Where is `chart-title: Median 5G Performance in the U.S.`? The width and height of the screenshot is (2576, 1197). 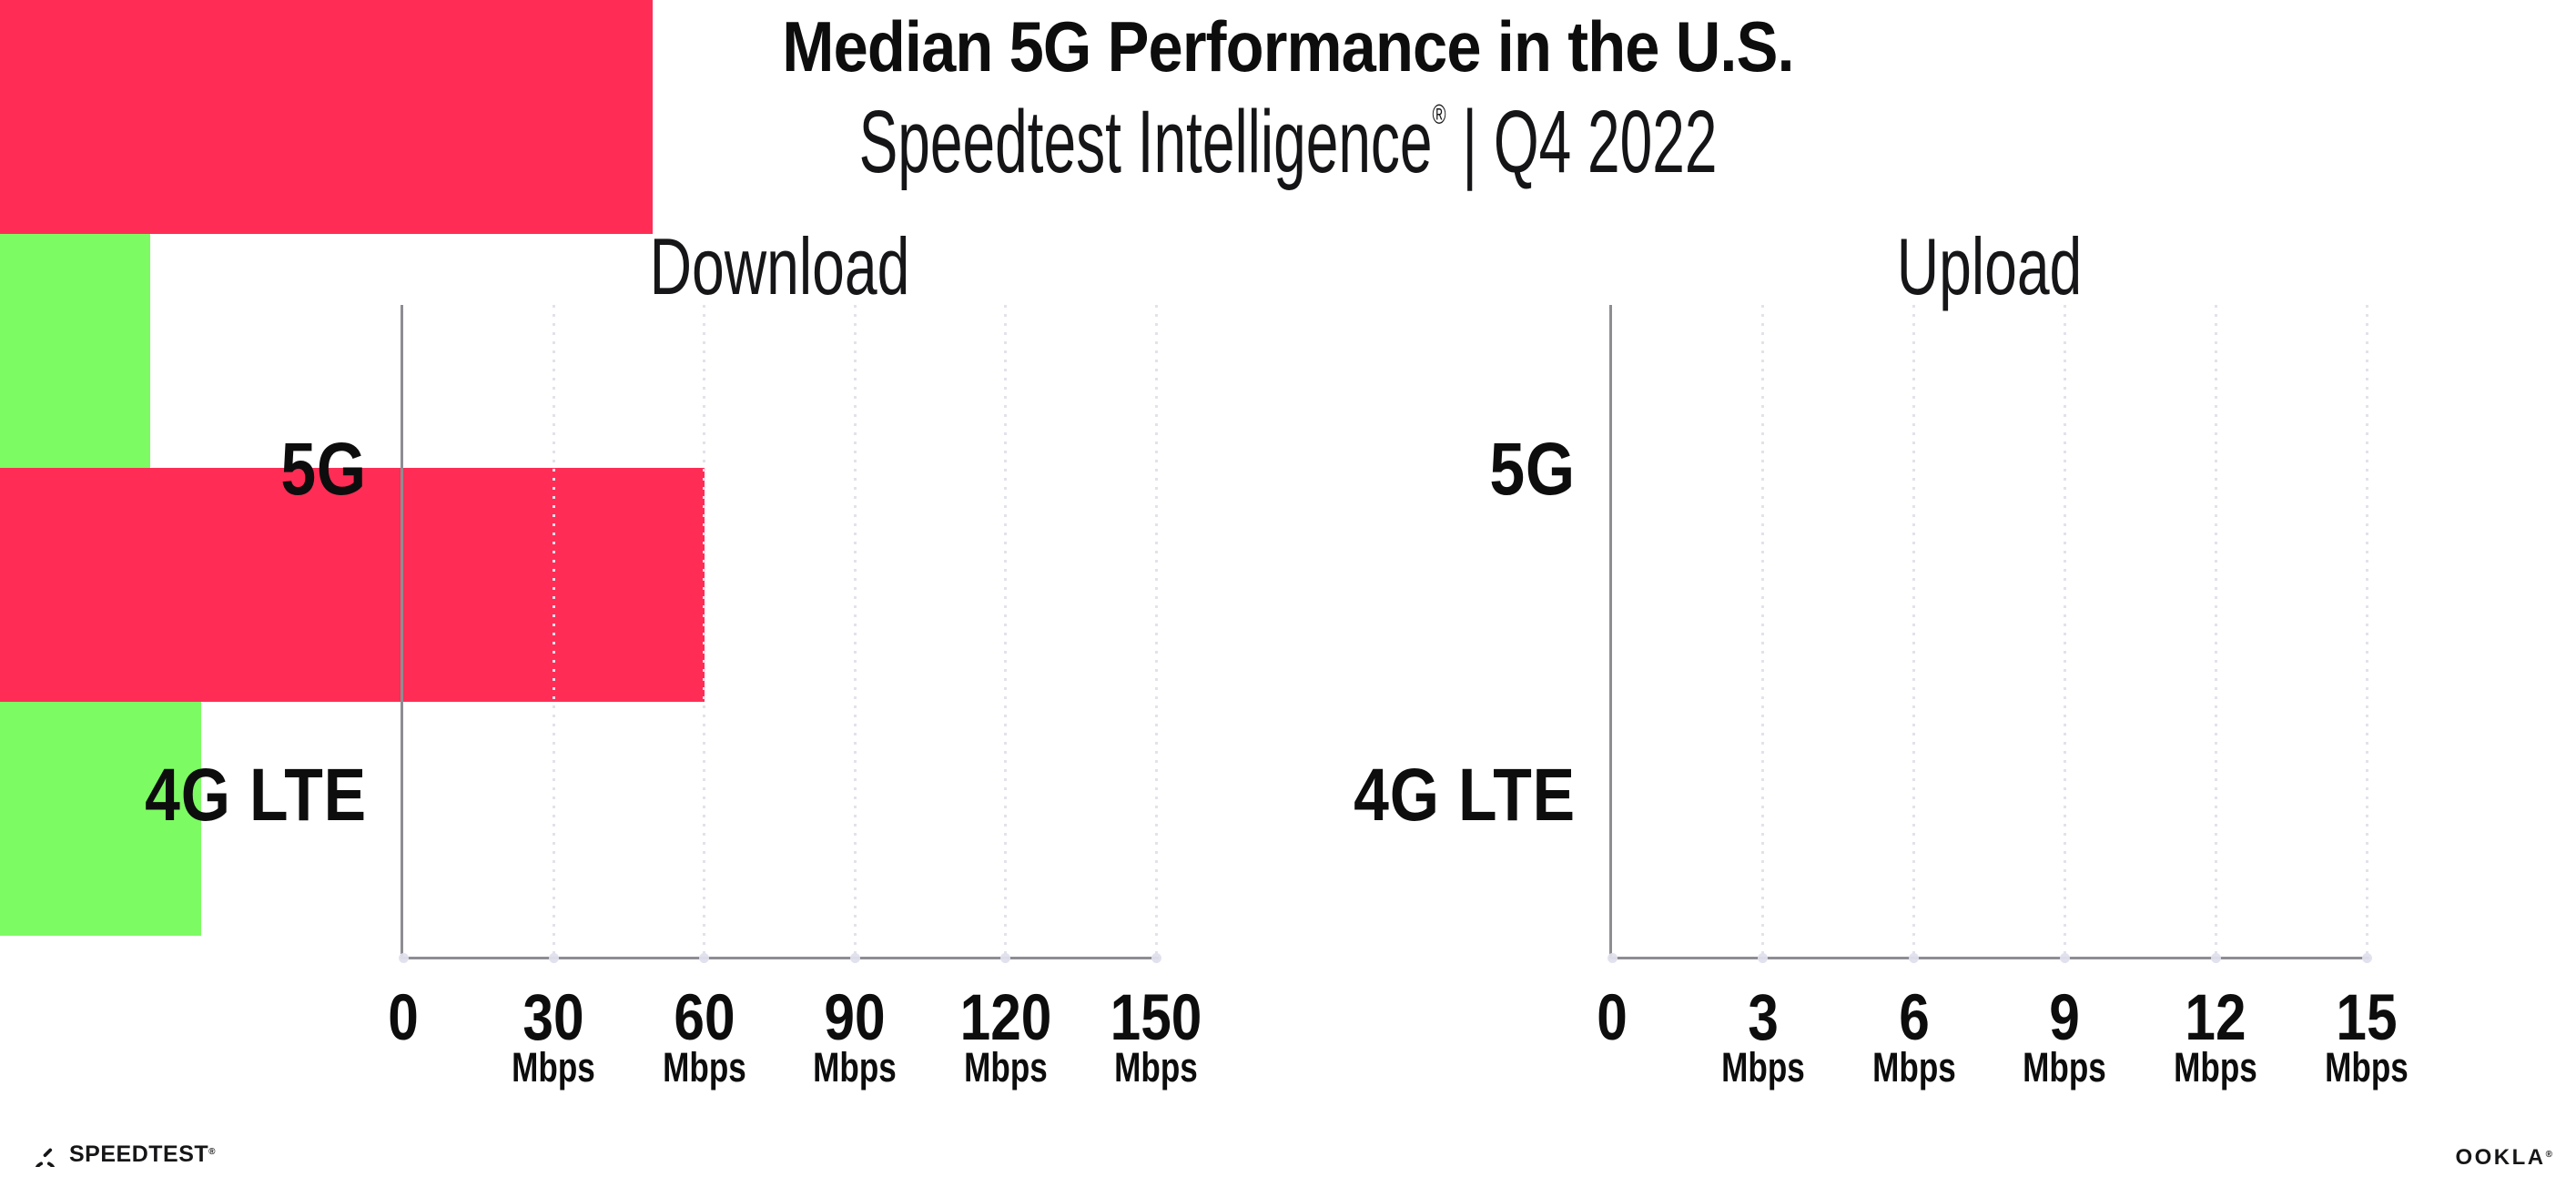 chart-title: Median 5G Performance in the U.S. is located at coordinates (1288, 46).